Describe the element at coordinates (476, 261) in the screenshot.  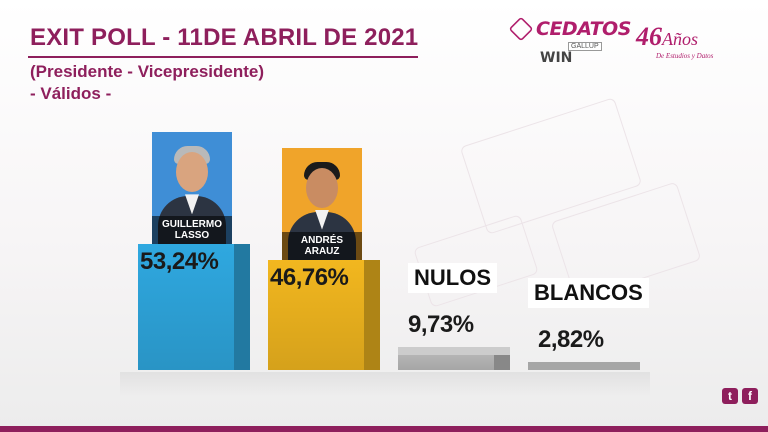
I see `background-pattern-shape` at that location.